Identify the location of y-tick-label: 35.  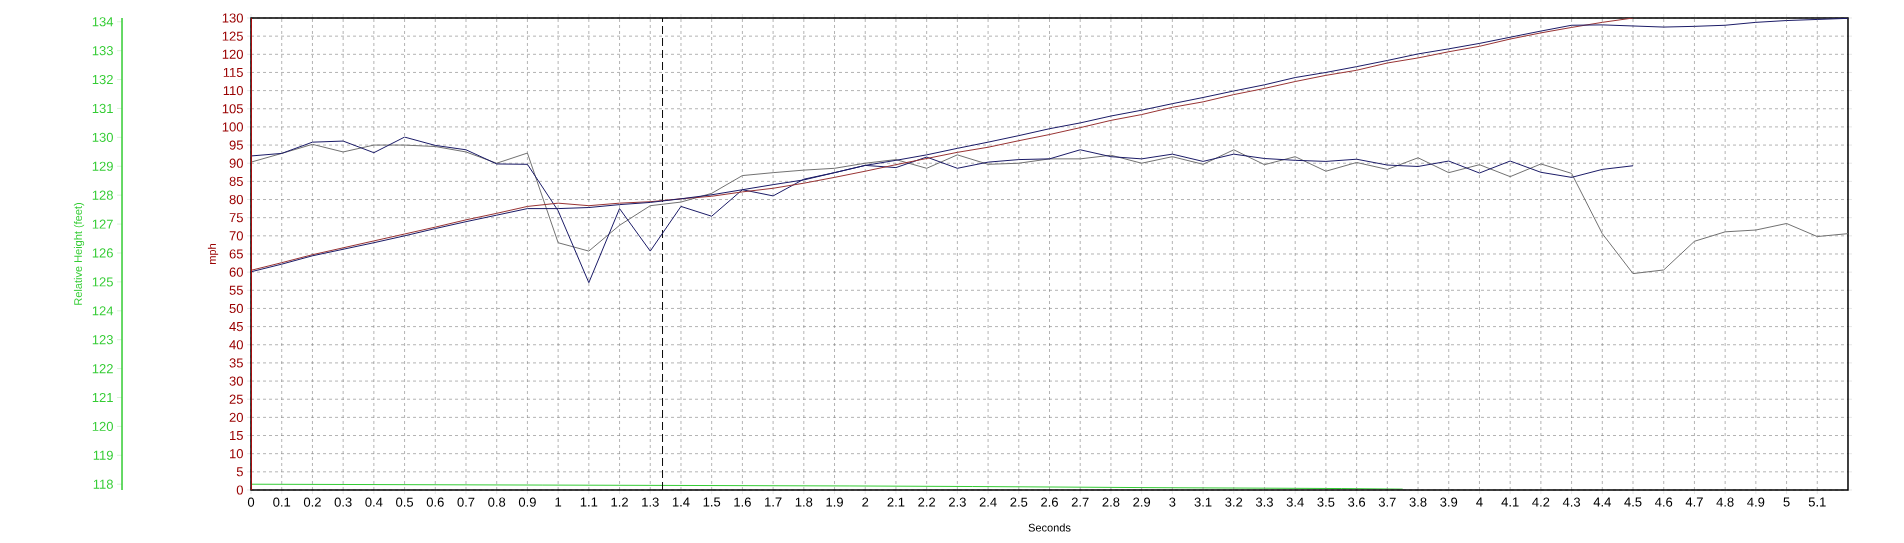
(236, 363).